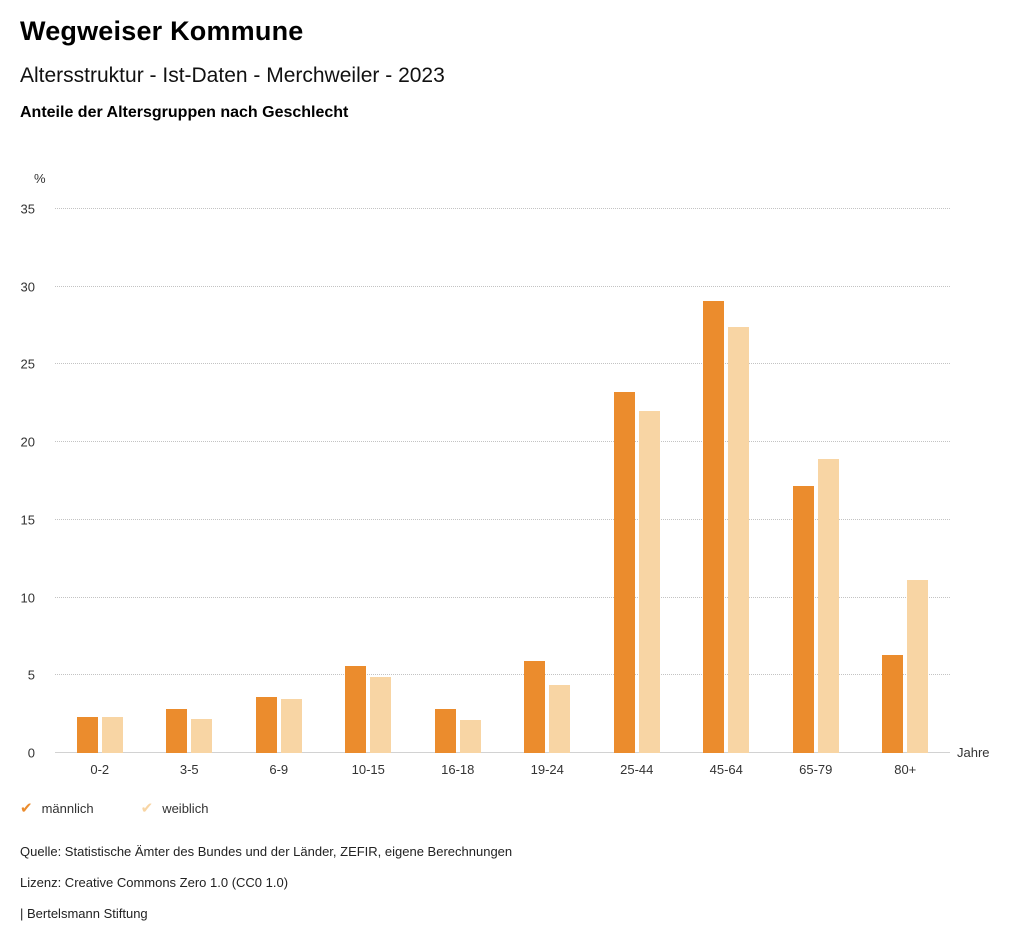 This screenshot has height=946, width=1024. What do you see at coordinates (27, 364) in the screenshot?
I see `y-tick-label-25: 25` at bounding box center [27, 364].